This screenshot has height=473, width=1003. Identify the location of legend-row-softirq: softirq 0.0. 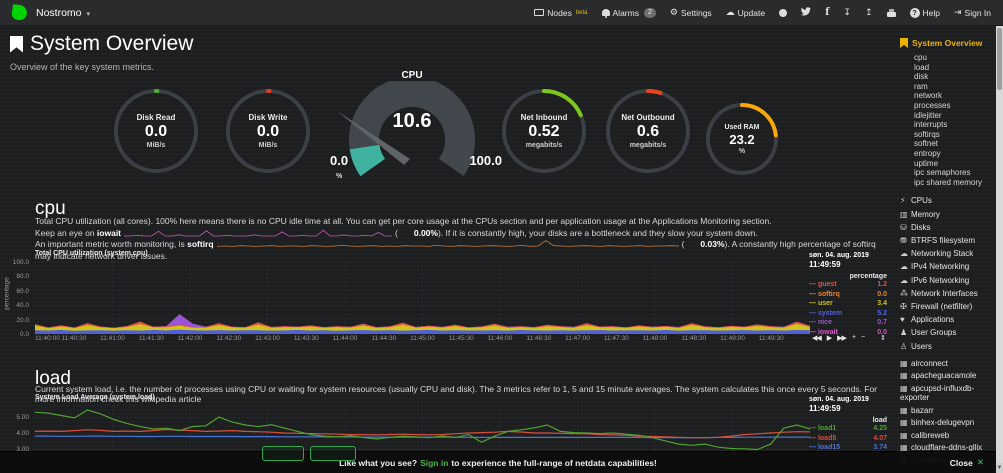
(848, 295).